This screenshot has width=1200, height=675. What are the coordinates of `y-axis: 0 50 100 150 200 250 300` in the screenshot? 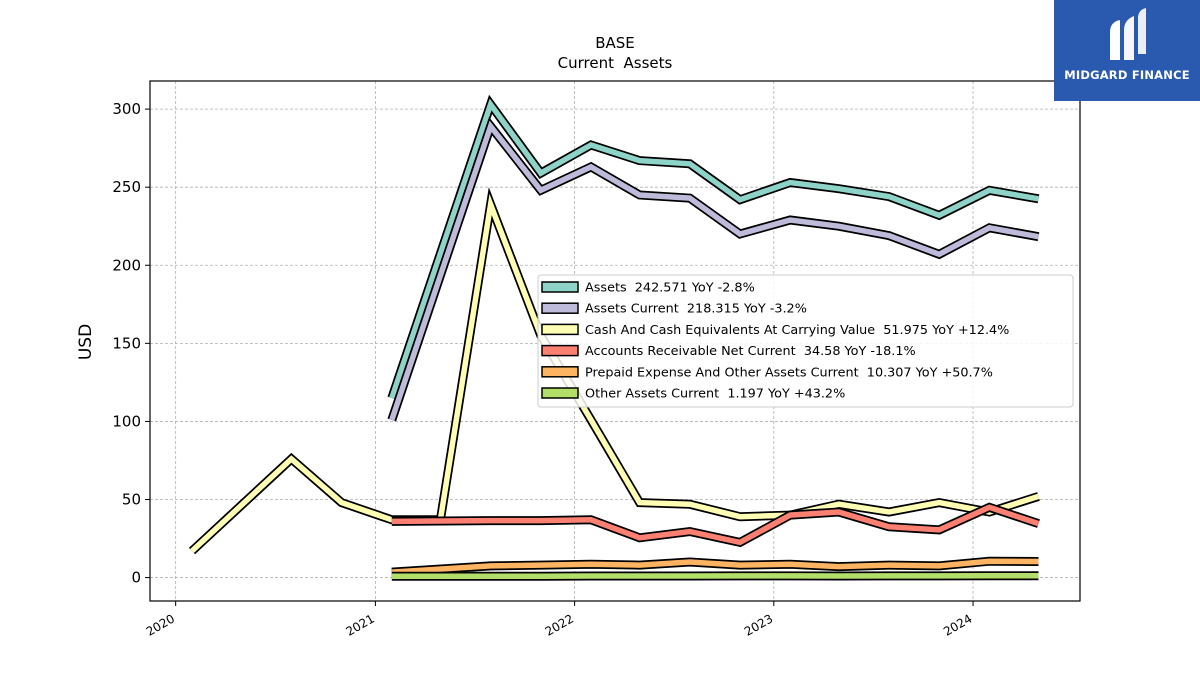 It's located at (131, 343).